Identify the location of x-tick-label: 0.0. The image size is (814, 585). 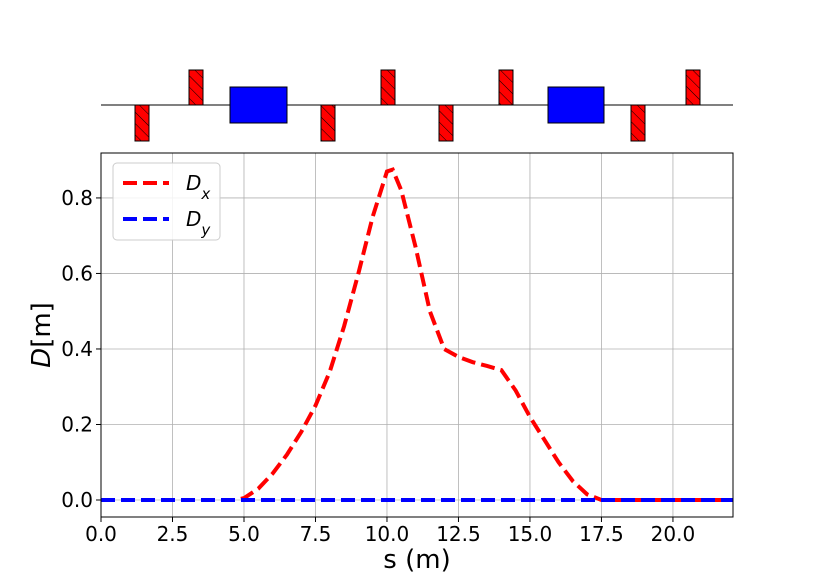
(101, 534).